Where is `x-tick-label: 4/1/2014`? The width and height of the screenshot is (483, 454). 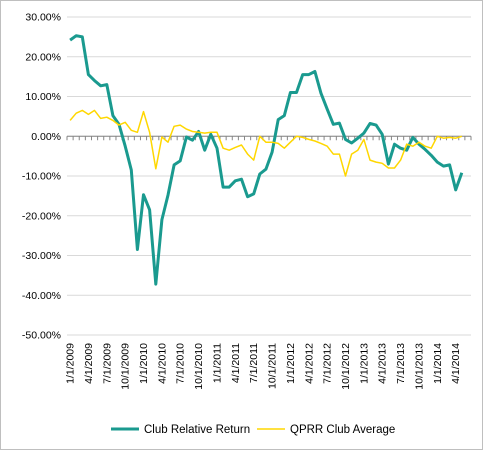 x-tick-label: 4/1/2014 is located at coordinates (456, 363).